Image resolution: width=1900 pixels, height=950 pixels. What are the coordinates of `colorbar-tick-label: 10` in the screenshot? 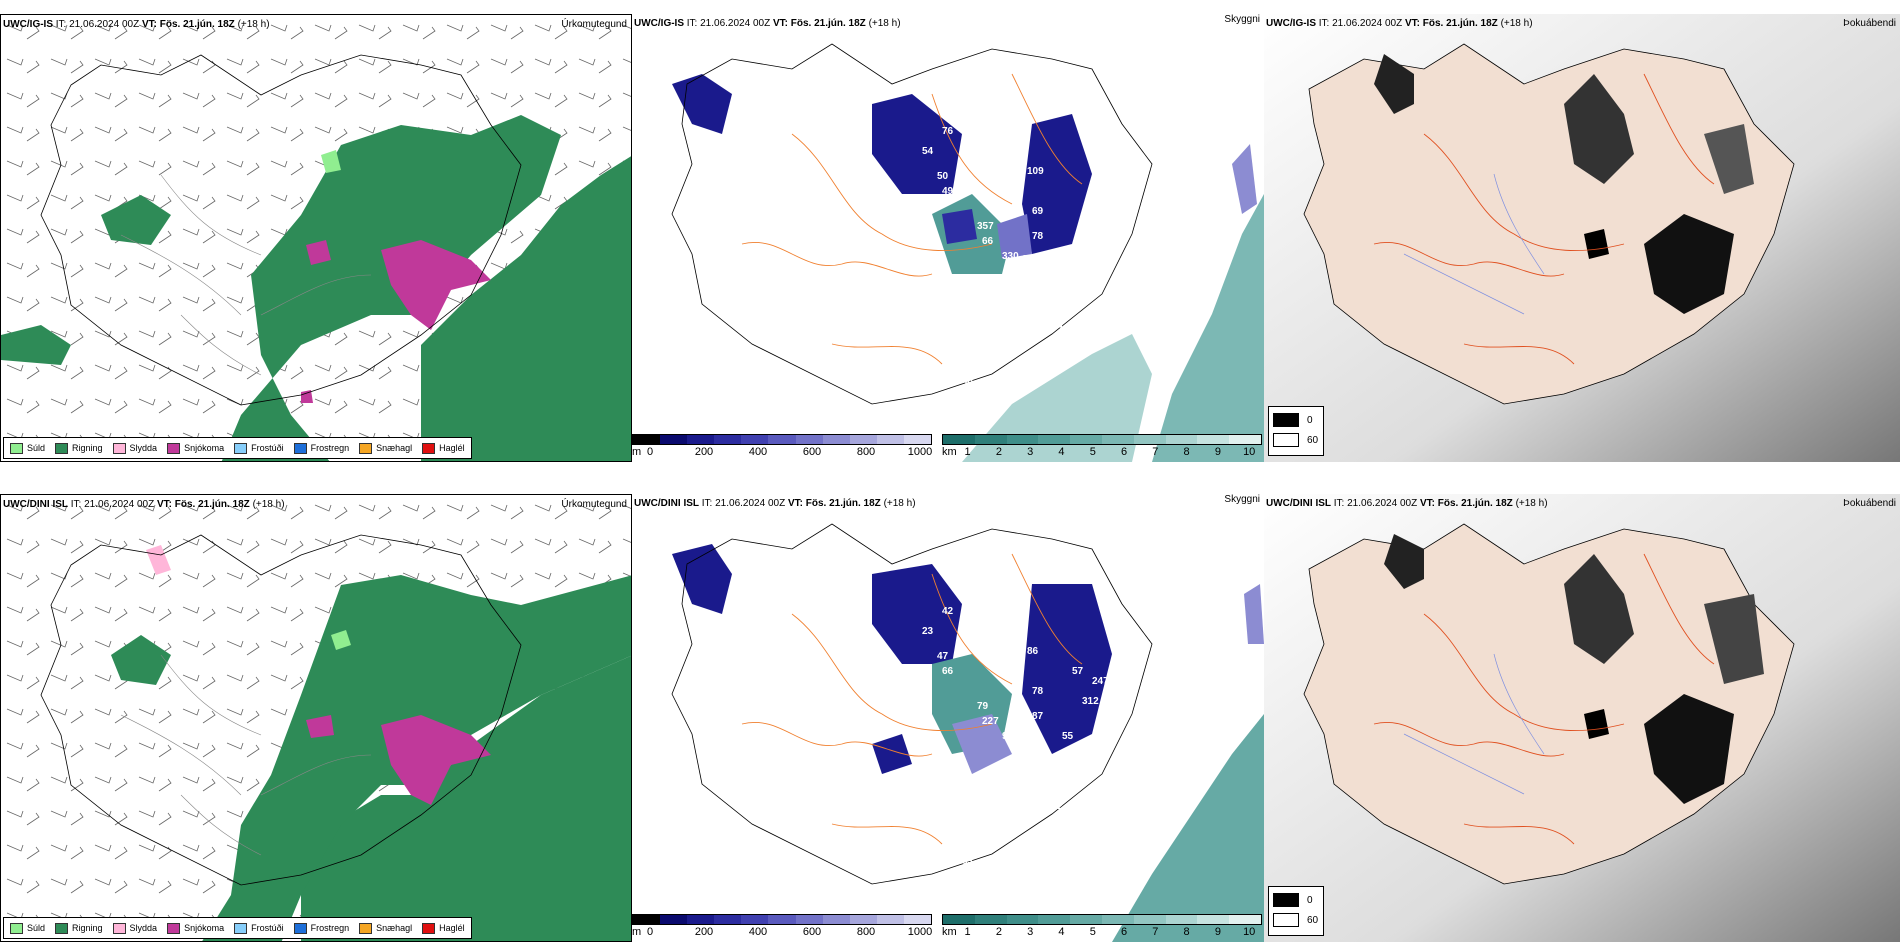 It's located at (1249, 452).